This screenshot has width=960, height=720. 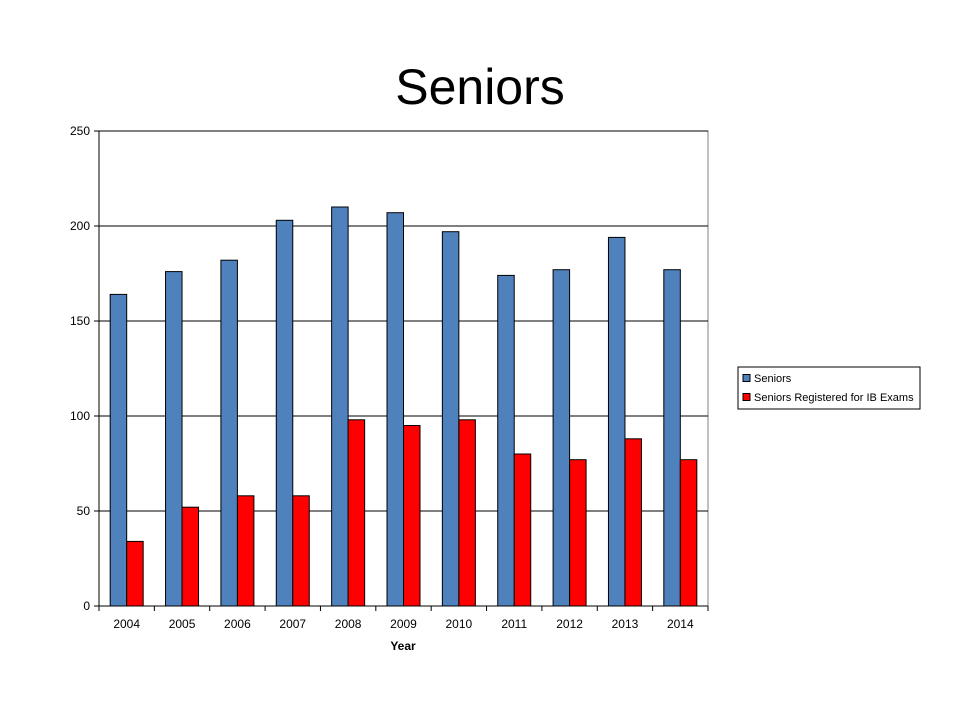 What do you see at coordinates (135, 573) in the screenshot?
I see `bar-ib-exams-2004` at bounding box center [135, 573].